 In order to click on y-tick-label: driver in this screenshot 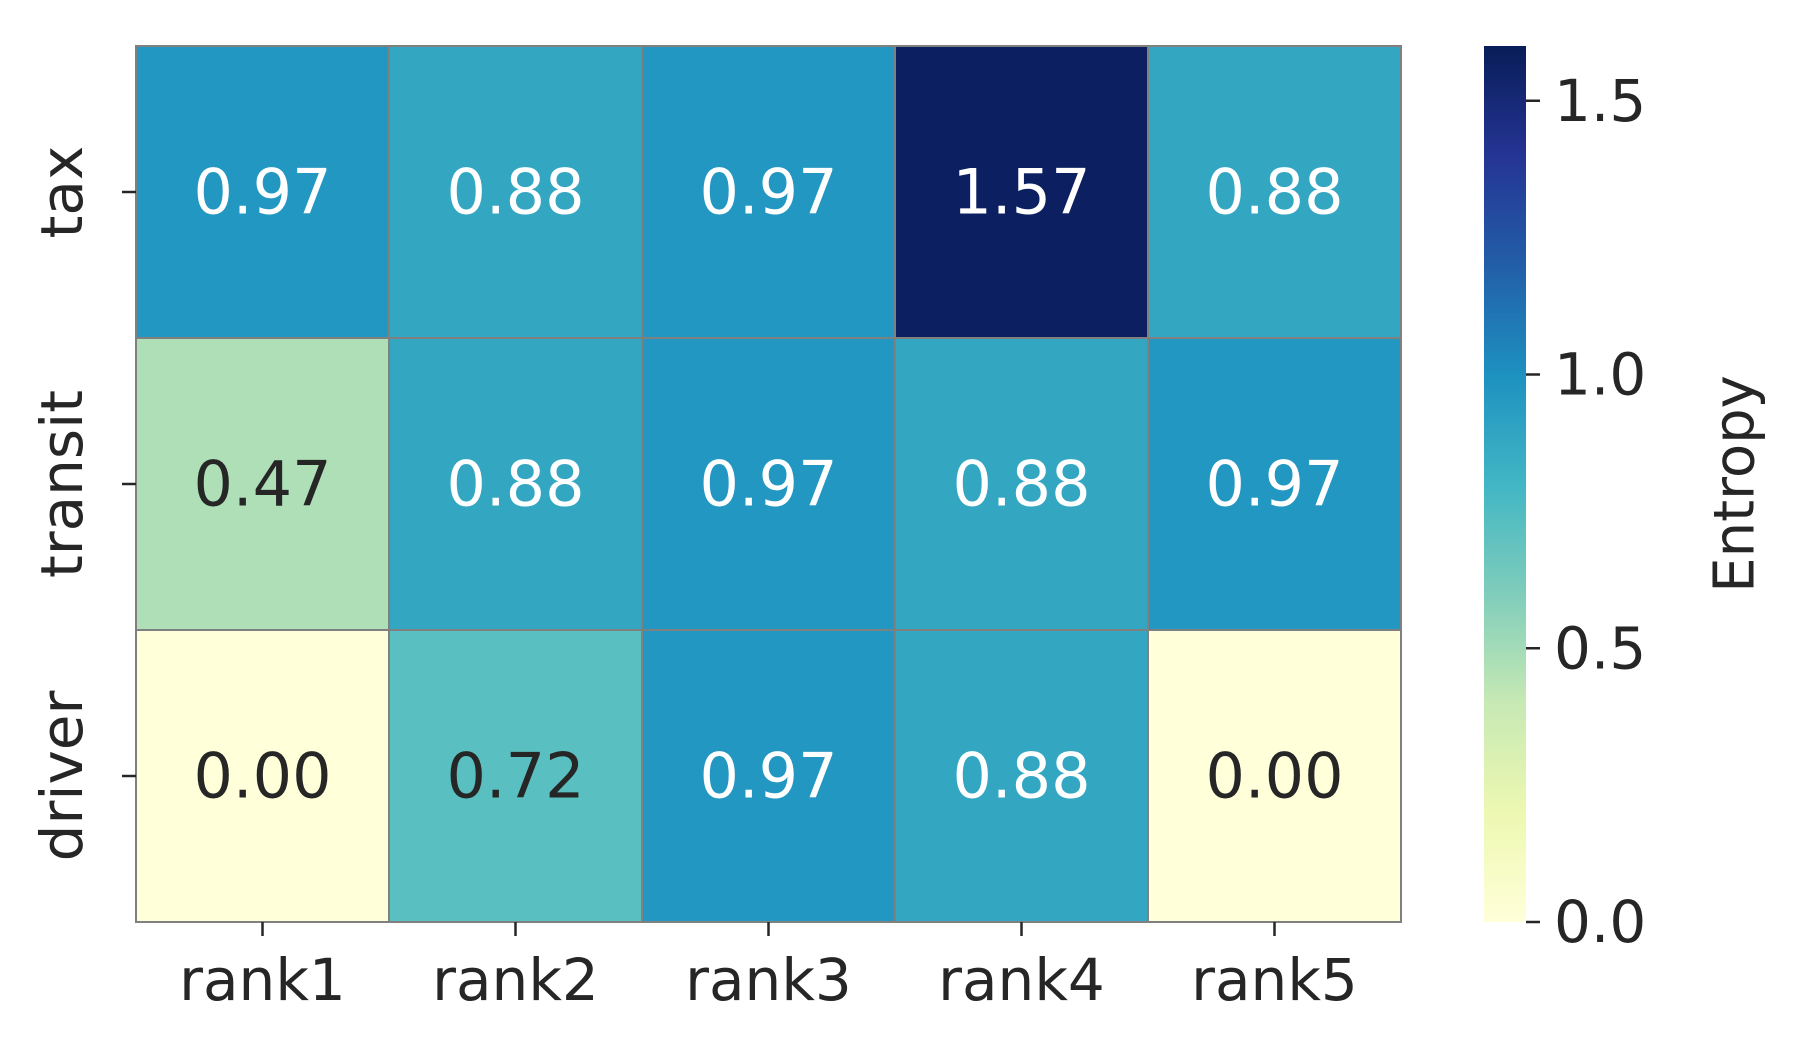, I will do `click(62, 776)`.